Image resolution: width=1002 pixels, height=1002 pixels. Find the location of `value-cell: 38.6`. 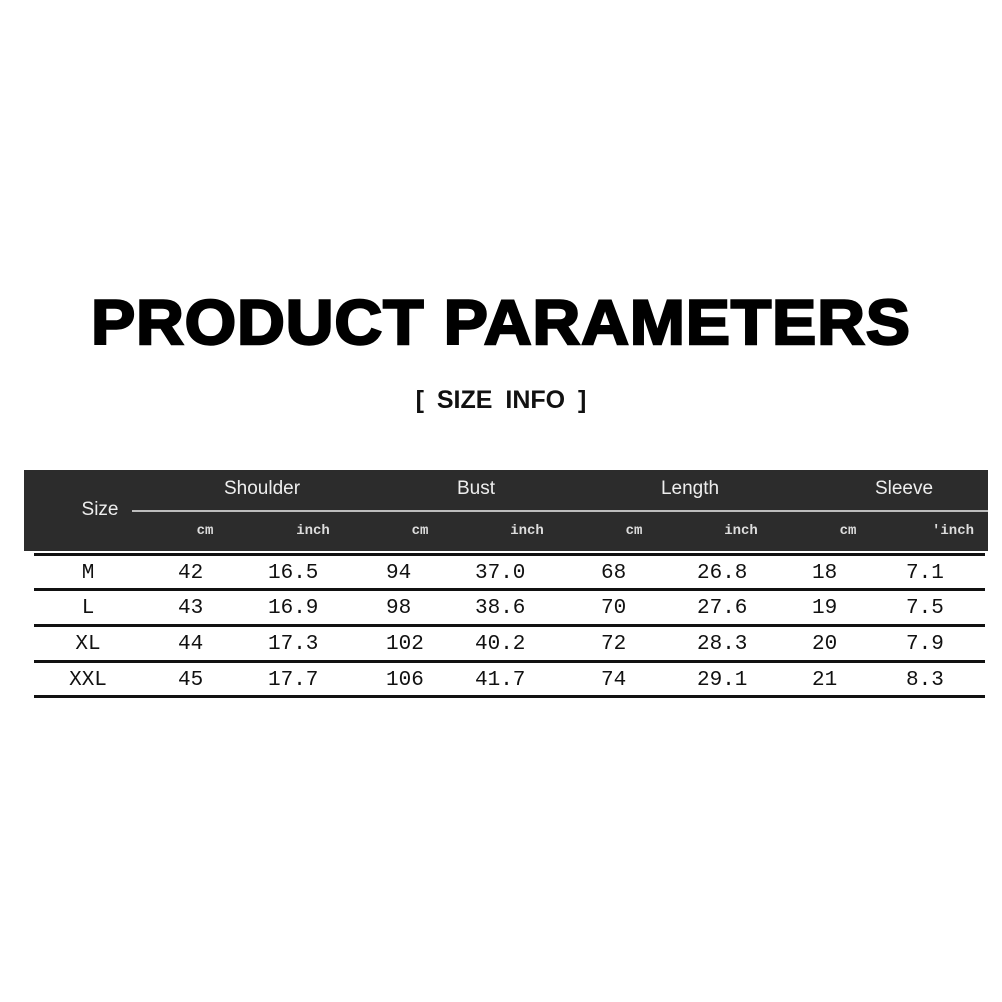

value-cell: 38.6 is located at coordinates (500, 608).